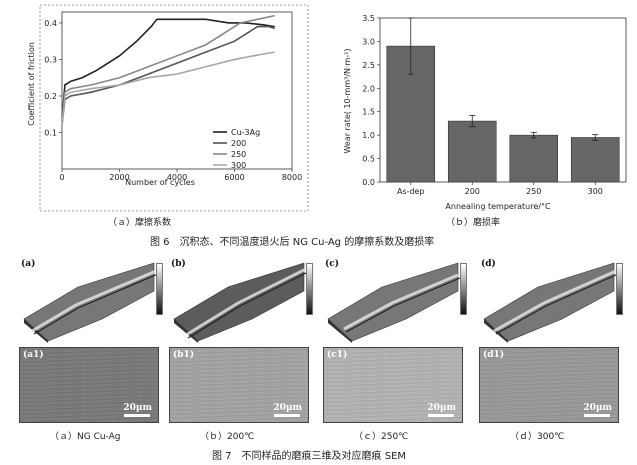 This screenshot has height=465, width=637. Describe the element at coordinates (292, 242) in the screenshot. I see `figure6-caption: 图 6 沉积态、不同温度退火后 NG Cu-Ag 的摩擦系数及磨损率` at that location.